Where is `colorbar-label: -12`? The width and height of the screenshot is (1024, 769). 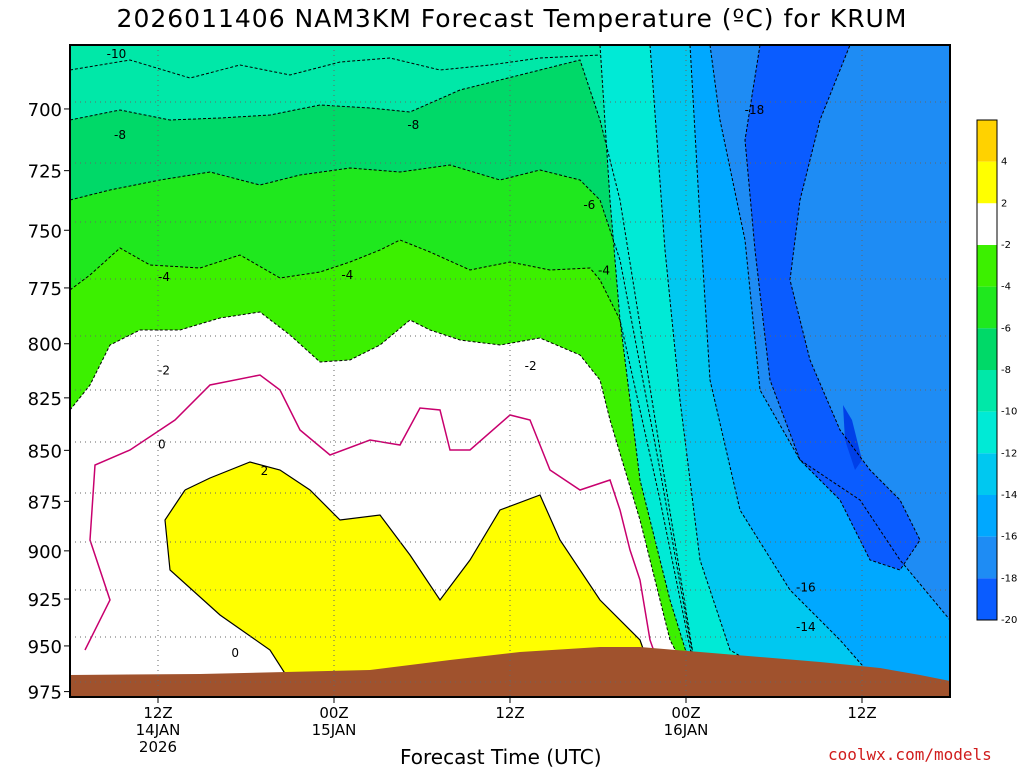 colorbar-label: -12 is located at coordinates (1009, 453).